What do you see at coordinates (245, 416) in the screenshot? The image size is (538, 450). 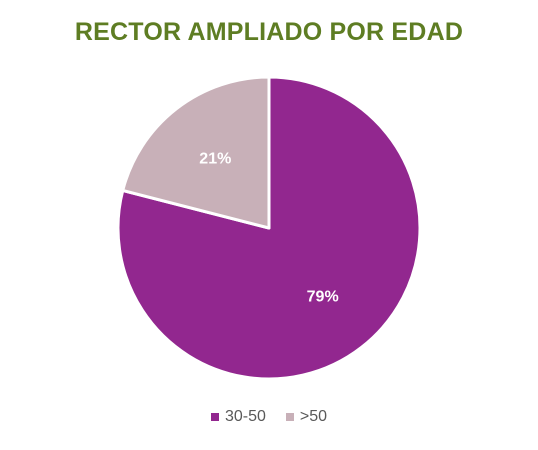 I see `legend-label-30-50: 30-50` at bounding box center [245, 416].